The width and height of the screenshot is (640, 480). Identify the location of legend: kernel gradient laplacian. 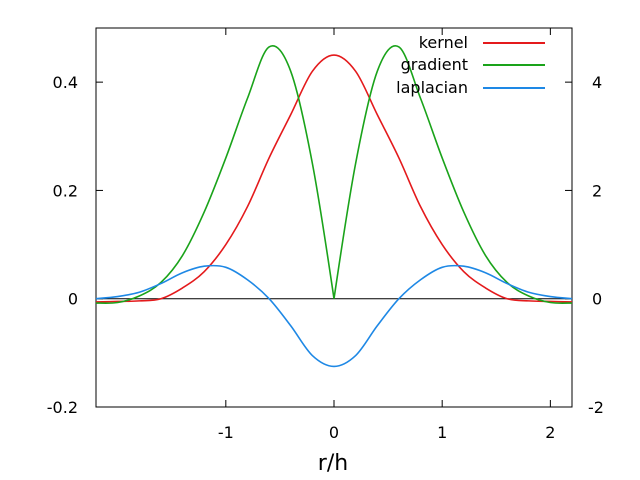
(470, 65).